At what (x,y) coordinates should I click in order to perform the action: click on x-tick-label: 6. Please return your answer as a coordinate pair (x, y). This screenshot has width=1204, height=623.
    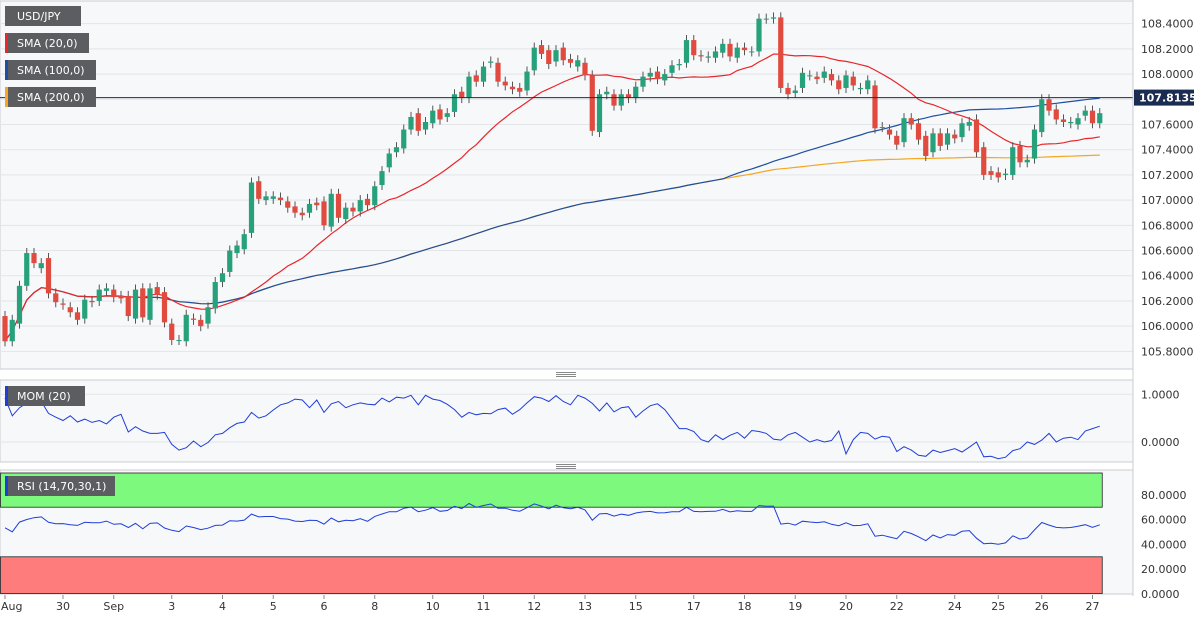
    Looking at the image, I should click on (324, 606).